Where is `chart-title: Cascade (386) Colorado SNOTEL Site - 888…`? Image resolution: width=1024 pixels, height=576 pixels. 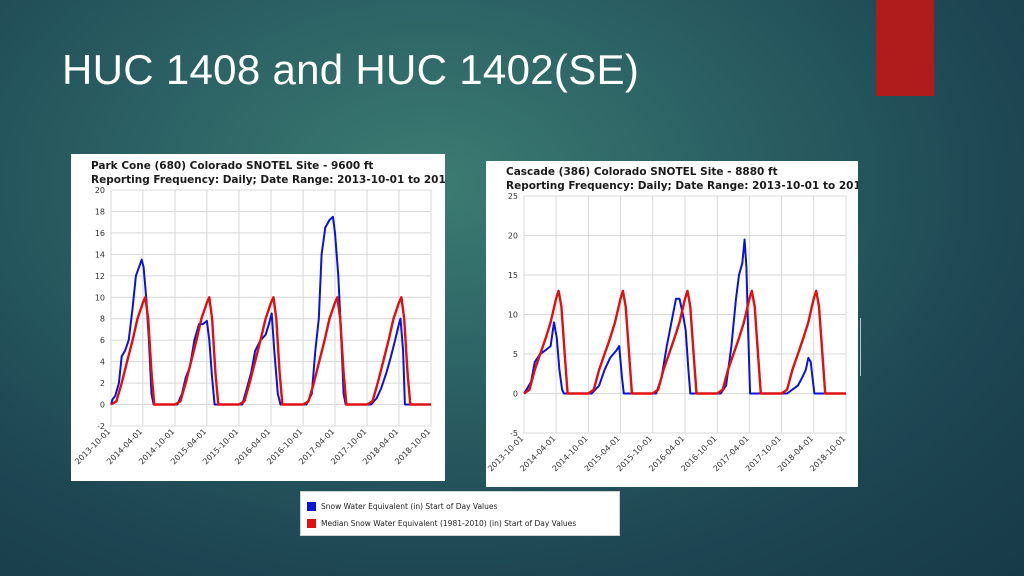 chart-title: Cascade (386) Colorado SNOTEL Site - 888… is located at coordinates (642, 172).